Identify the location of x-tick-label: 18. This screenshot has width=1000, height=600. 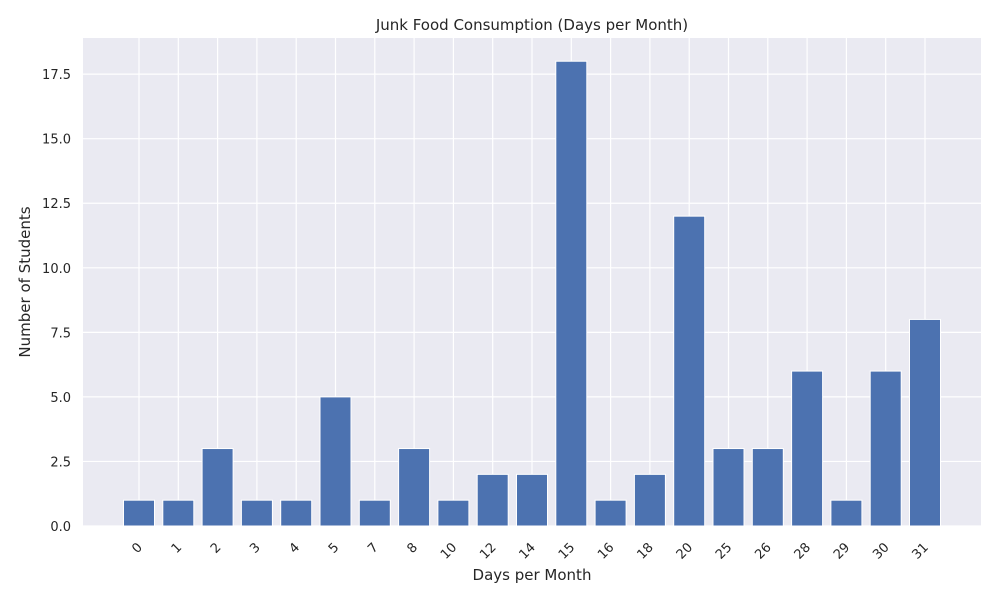
(645, 551).